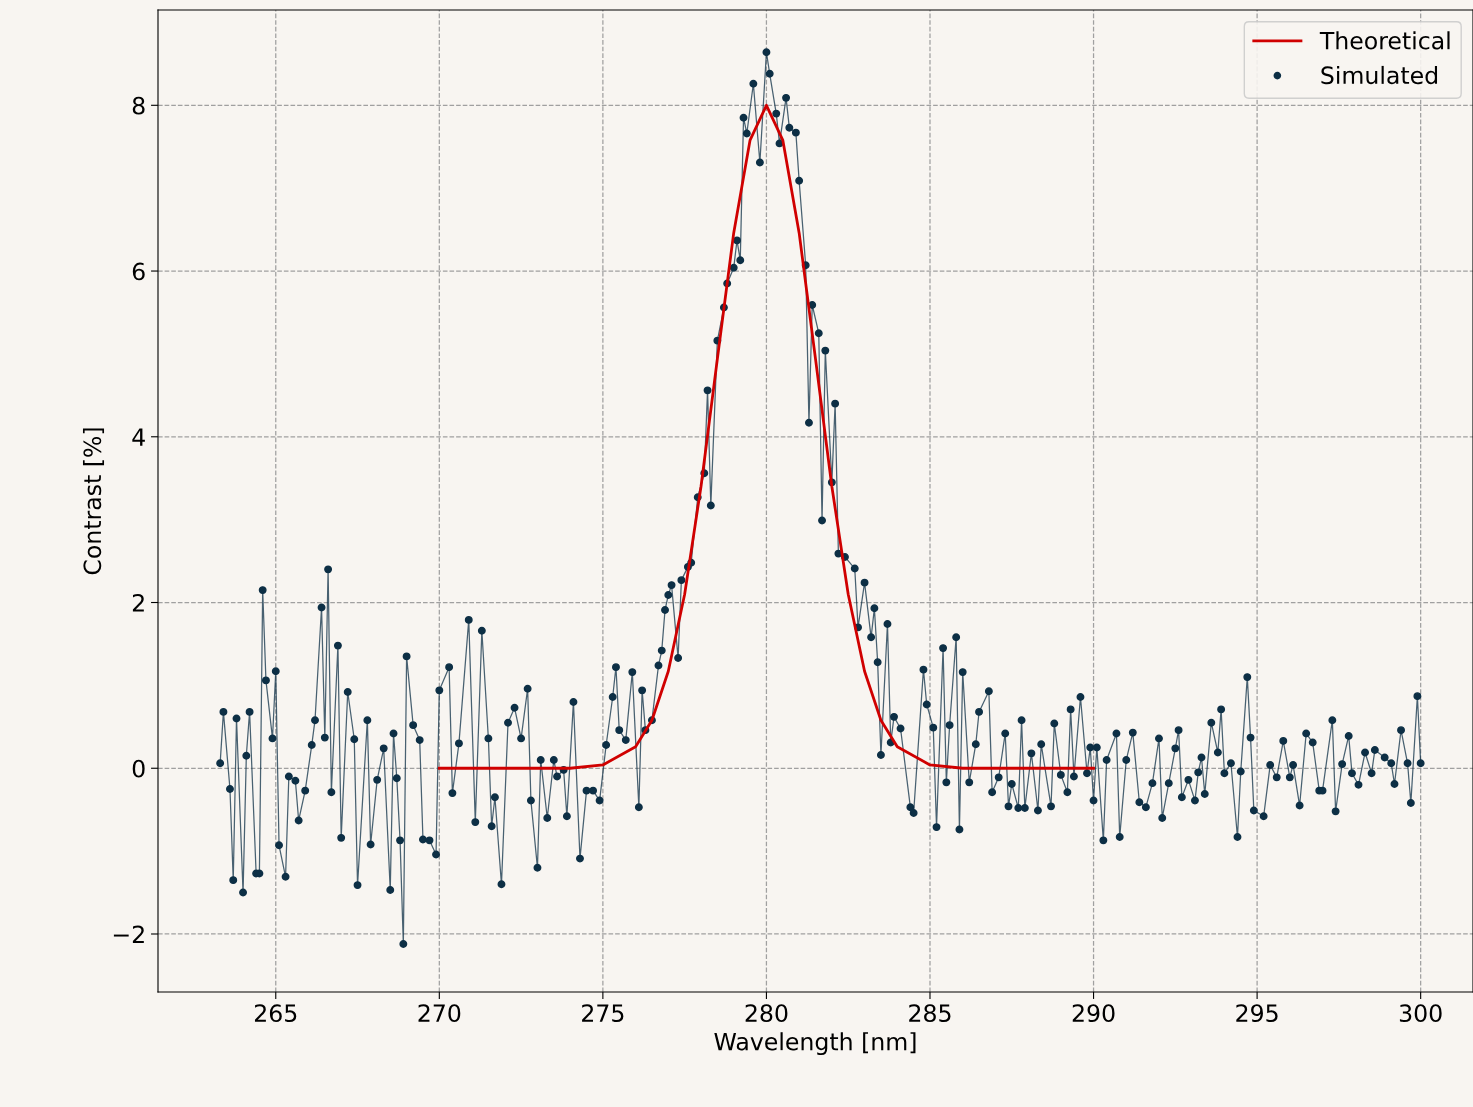 The width and height of the screenshot is (1473, 1107). I want to click on x-tick-label: 275, so click(603, 1013).